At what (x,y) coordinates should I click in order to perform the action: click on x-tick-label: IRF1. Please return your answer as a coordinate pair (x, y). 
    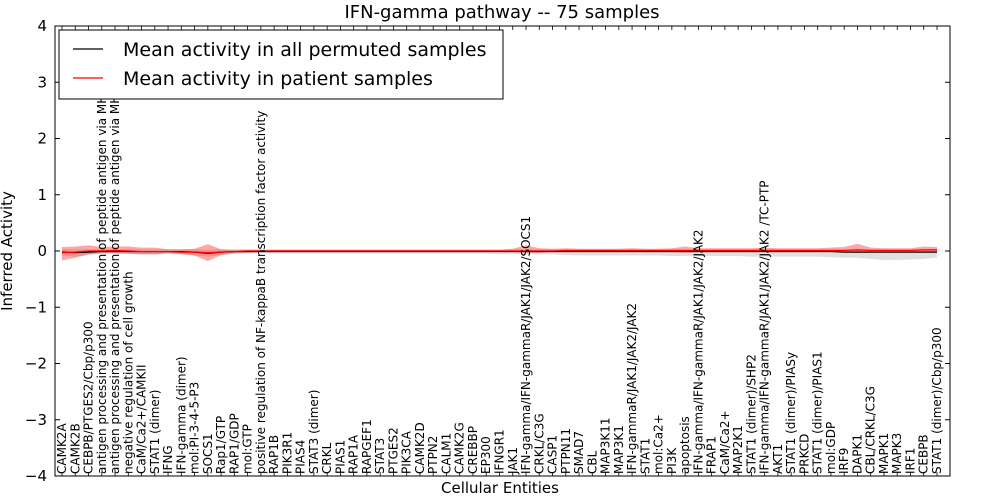
    Looking at the image, I should click on (910, 461).